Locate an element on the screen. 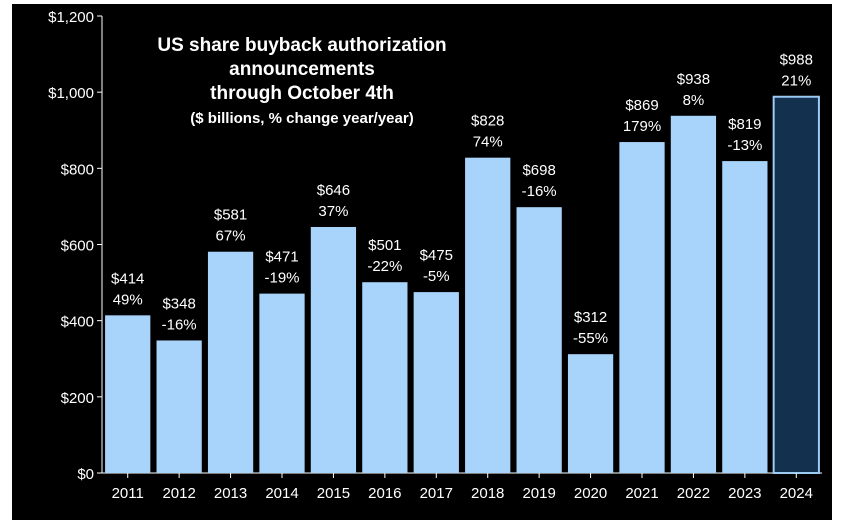  bar-pct-label: 49% is located at coordinates (128, 299).